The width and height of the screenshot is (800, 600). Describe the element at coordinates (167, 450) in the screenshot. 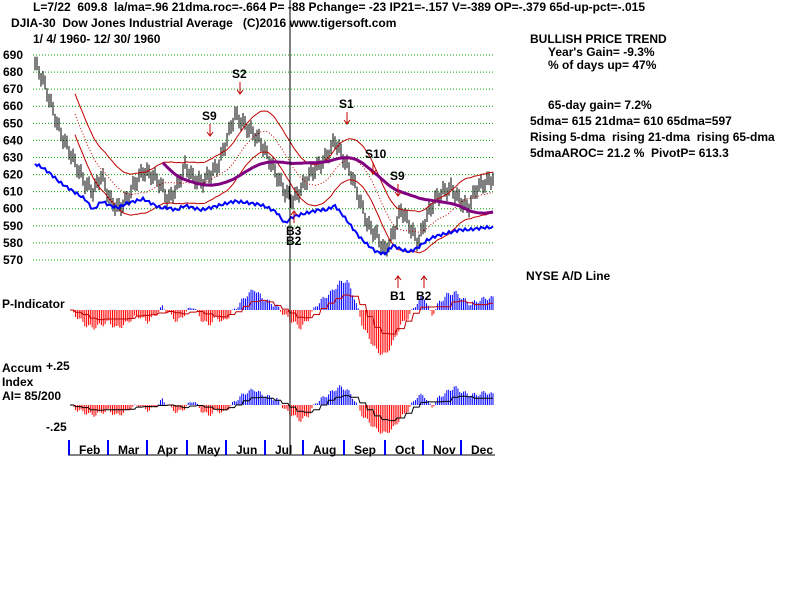

I see `month-label: Apr` at that location.